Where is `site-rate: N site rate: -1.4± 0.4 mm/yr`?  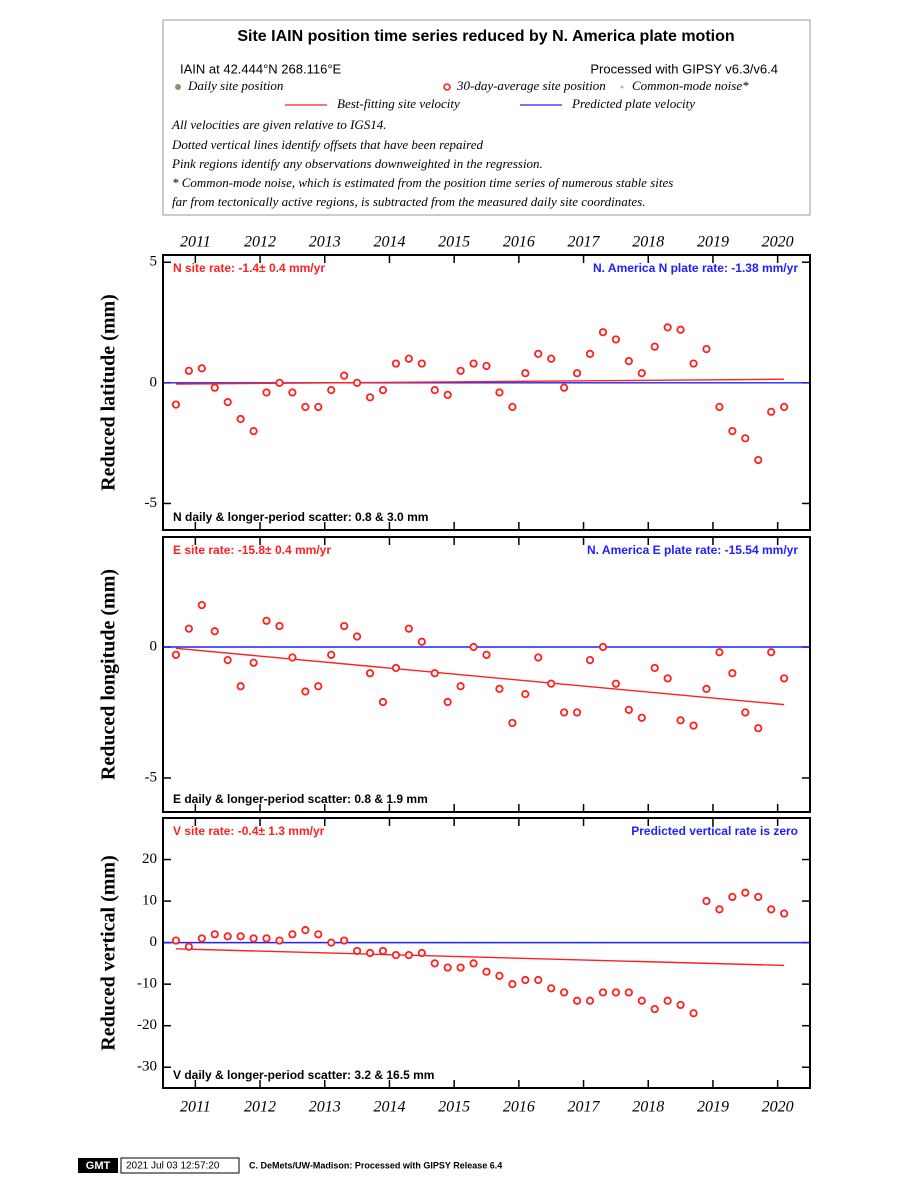 site-rate: N site rate: -1.4± 0.4 mm/yr is located at coordinates (249, 268).